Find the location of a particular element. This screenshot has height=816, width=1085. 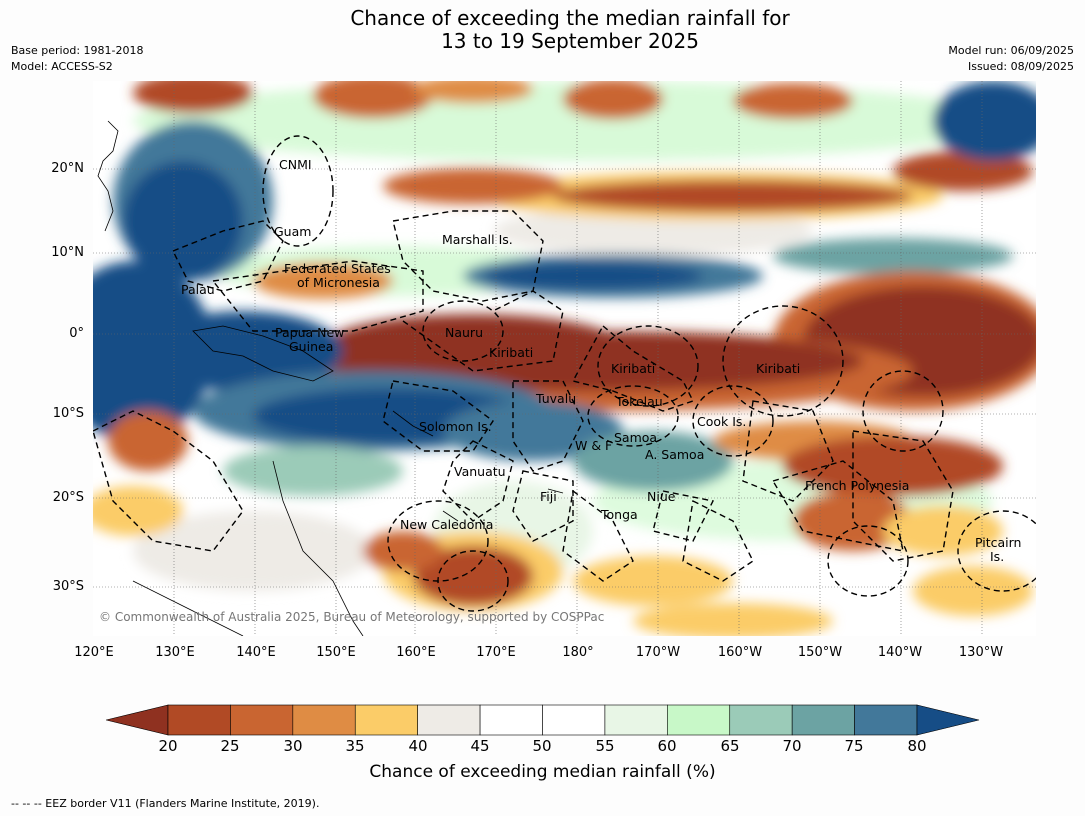

cb-tick-65: 65 is located at coordinates (730, 746).